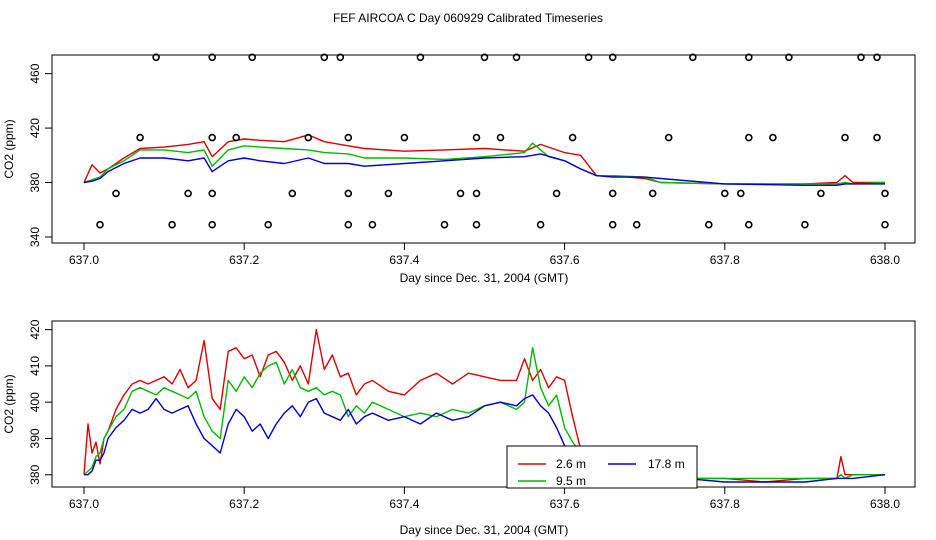 The image size is (936, 540). Describe the element at coordinates (666, 464) in the screenshot. I see `legend-label-17-8m: 17.8 m` at that location.